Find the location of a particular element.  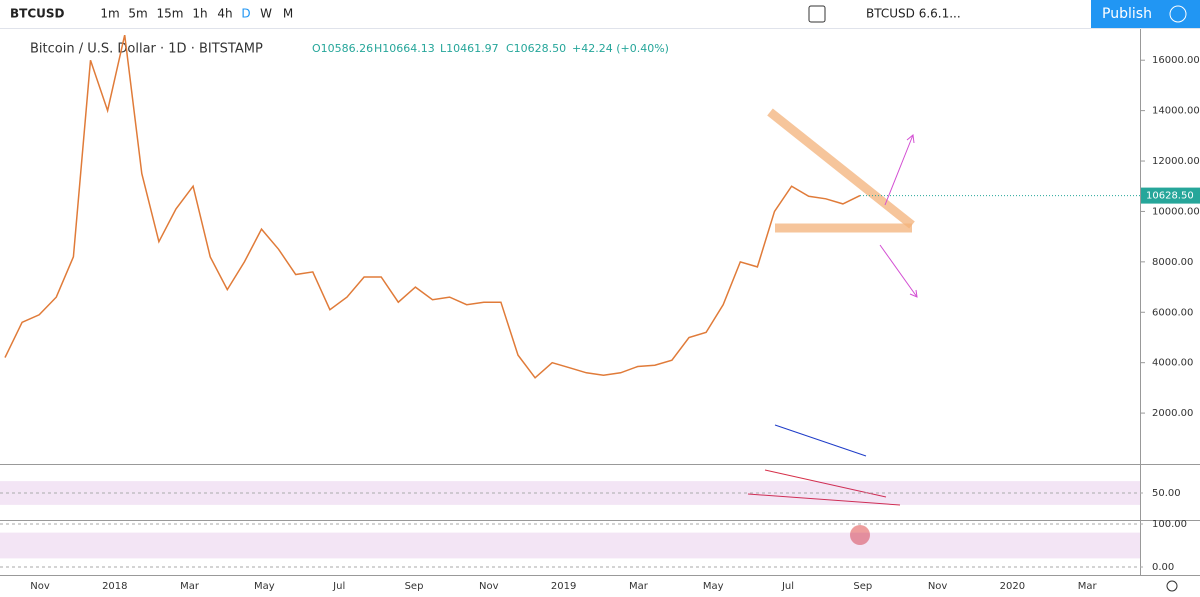

last-price-badge is located at coordinates (1170, 195).